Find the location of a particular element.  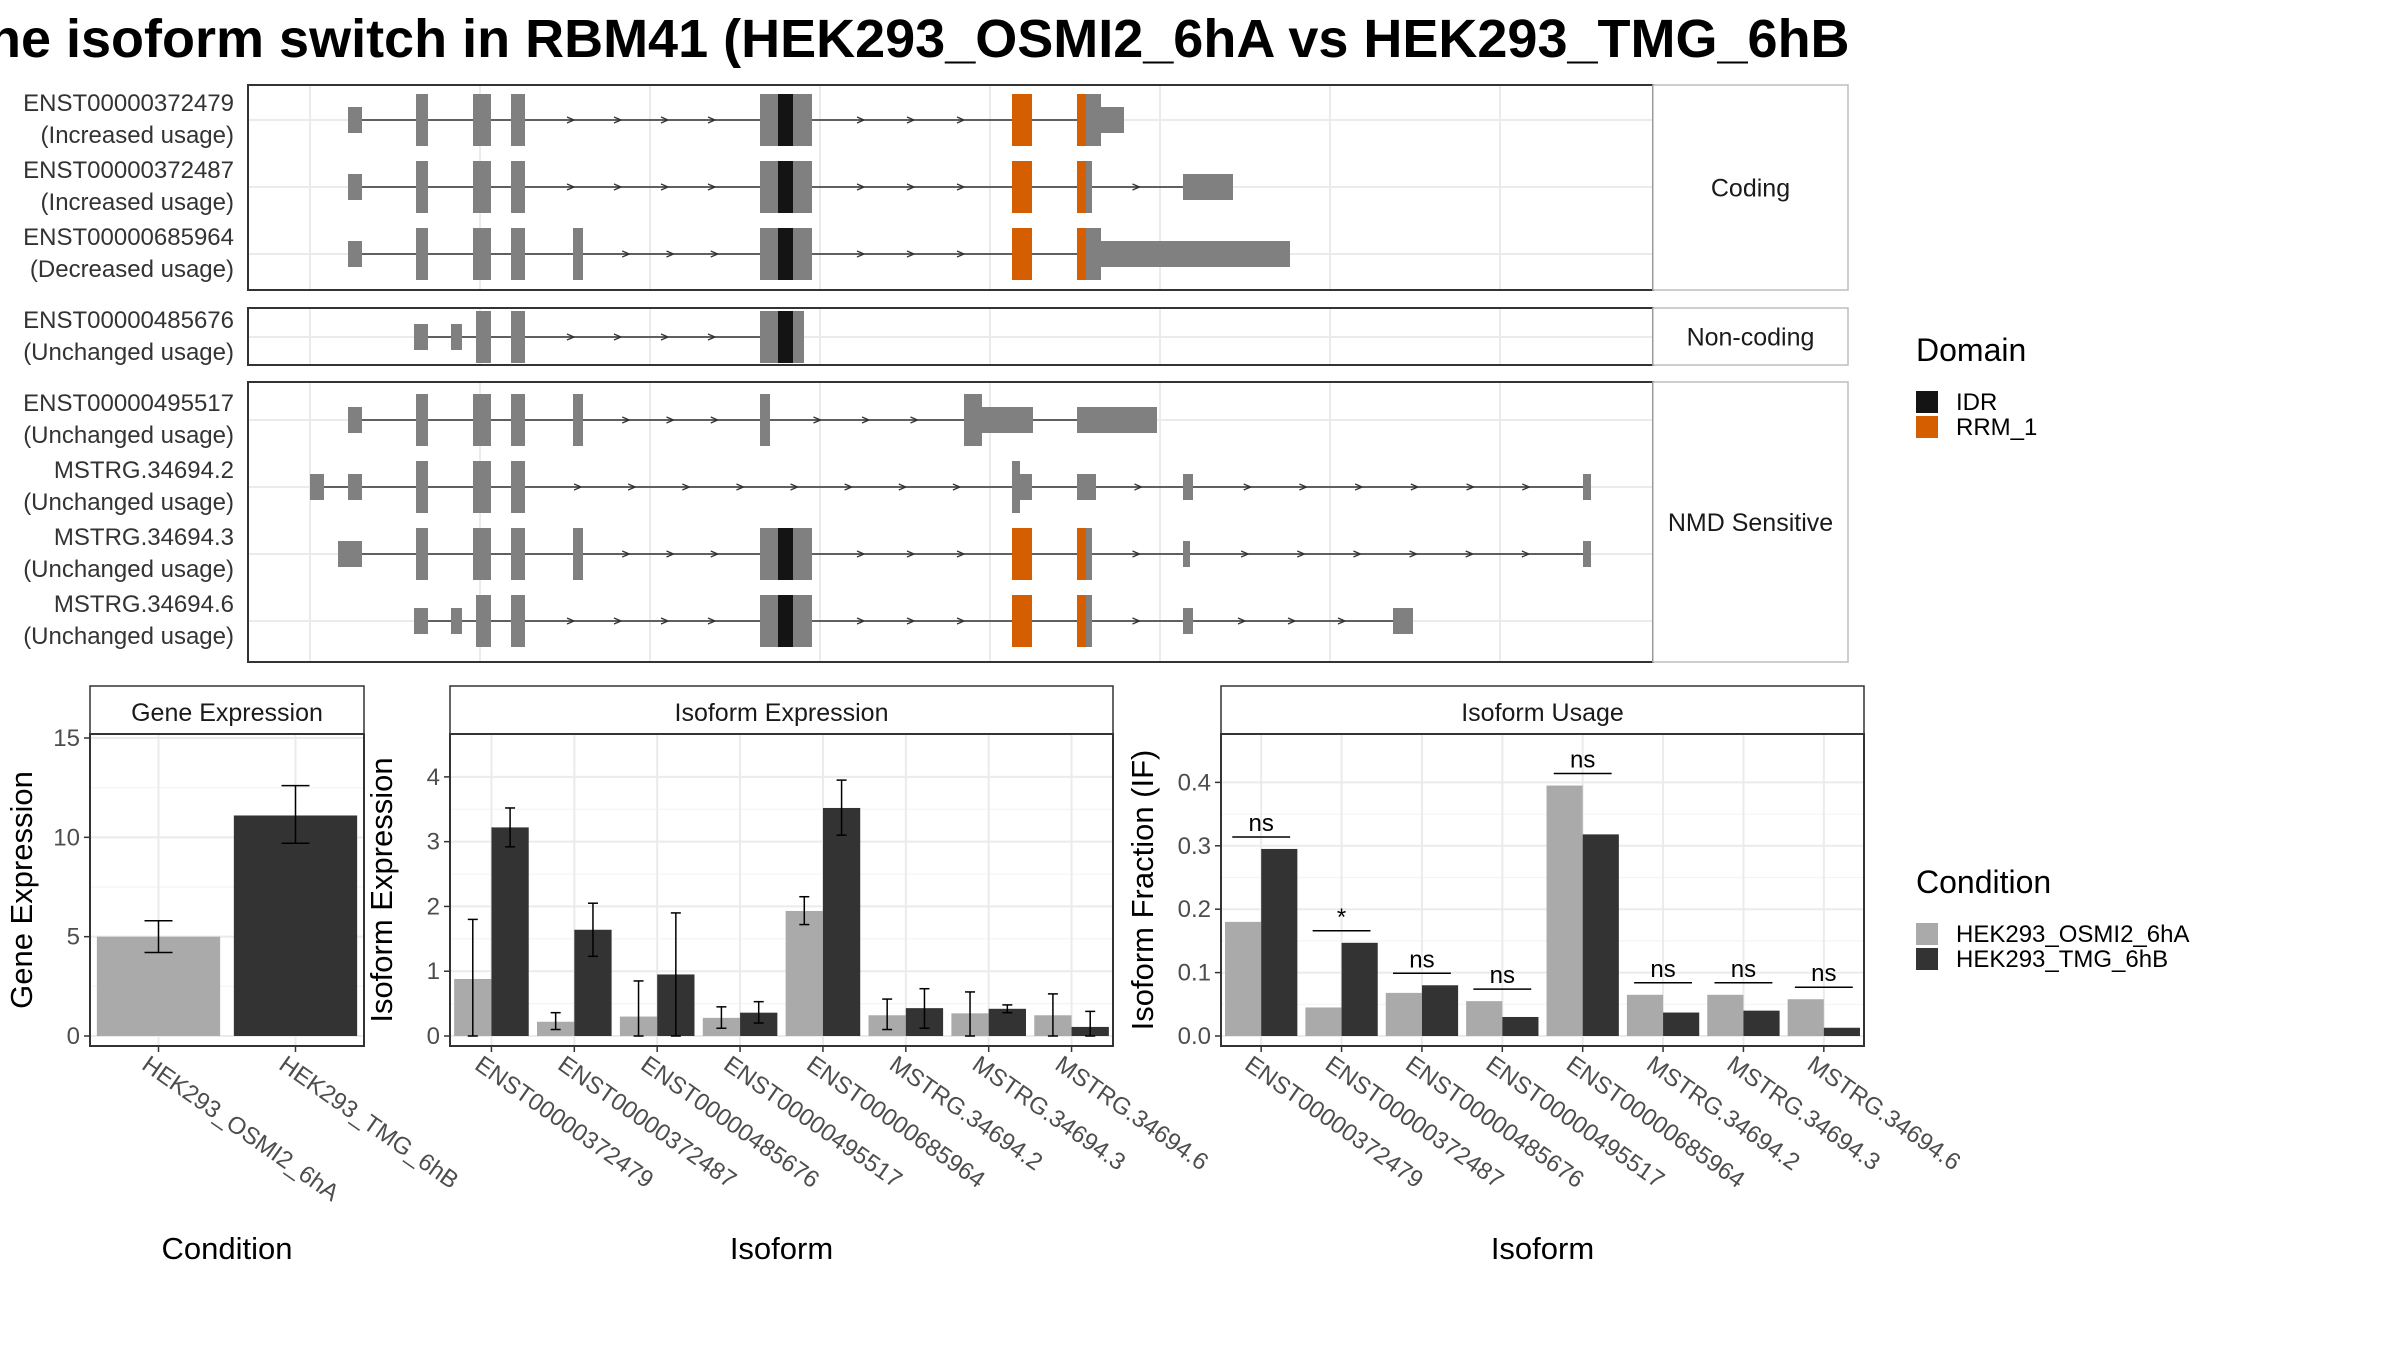

legend-swatch is located at coordinates (1927, 959).